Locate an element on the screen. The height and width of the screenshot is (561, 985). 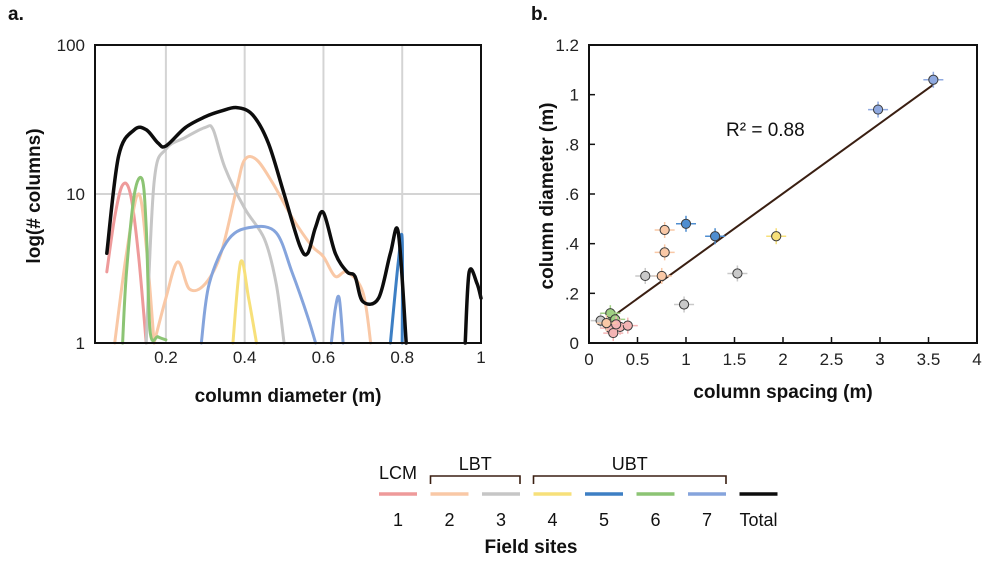
legend-item-1: 1 is located at coordinates (398, 511).